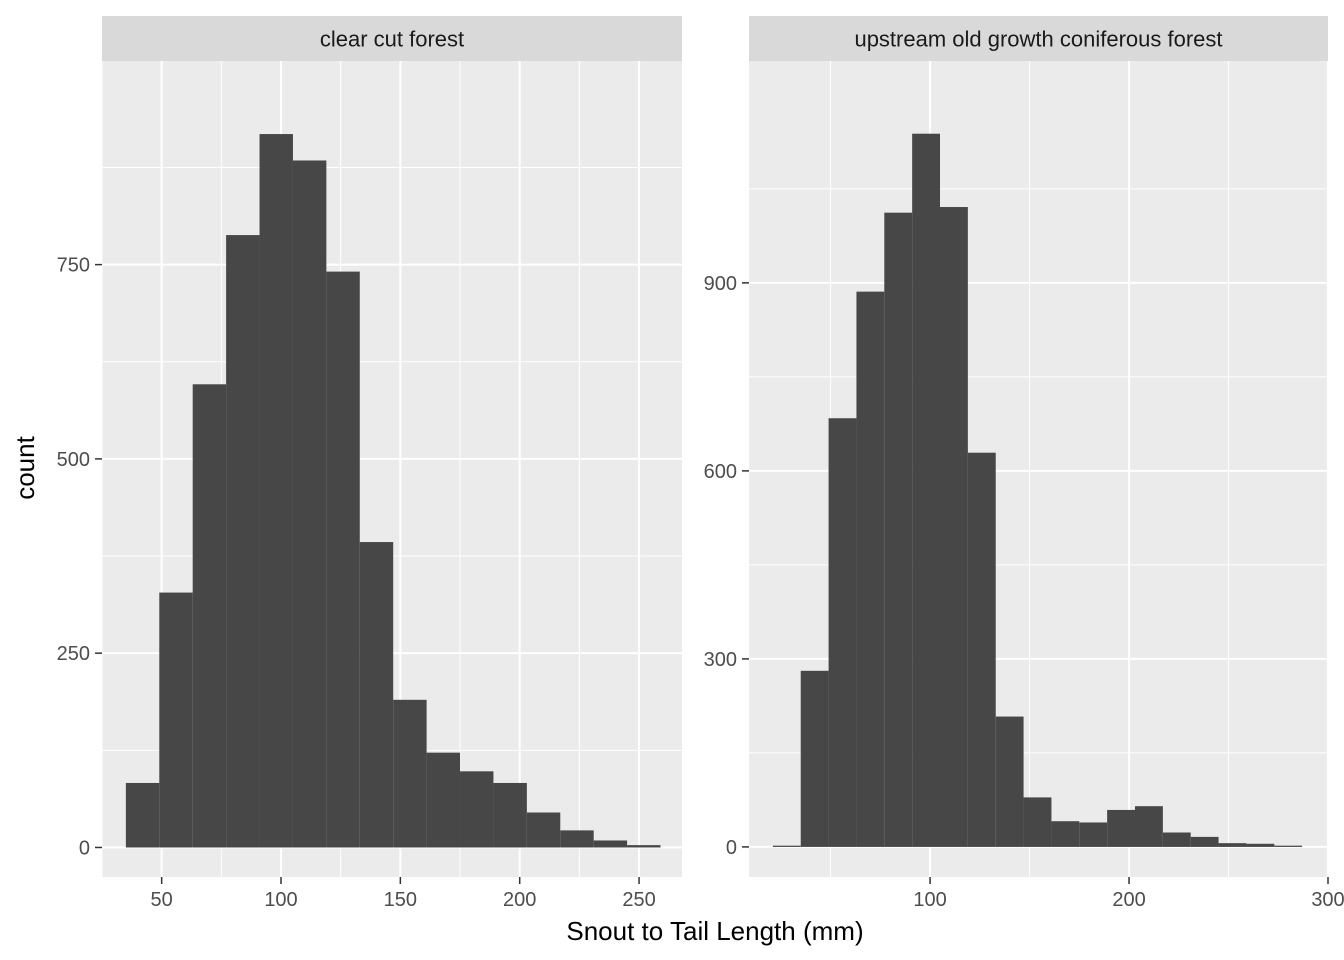 This screenshot has width=1344, height=960. Describe the element at coordinates (73, 654) in the screenshot. I see `y-tick-label: 250` at that location.